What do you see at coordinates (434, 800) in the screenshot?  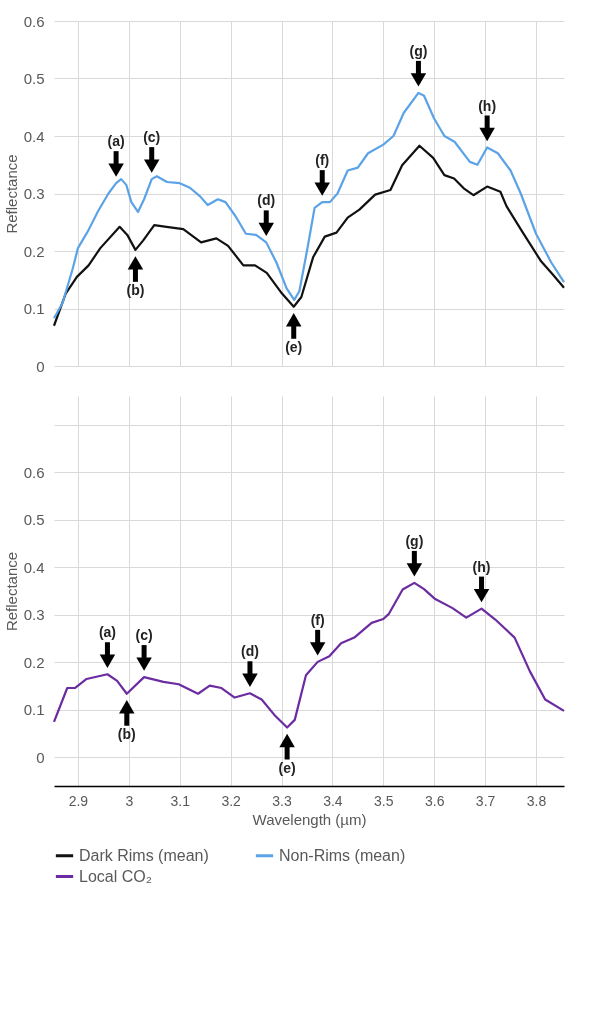 I see `x-tick-label: 3.6` at bounding box center [434, 800].